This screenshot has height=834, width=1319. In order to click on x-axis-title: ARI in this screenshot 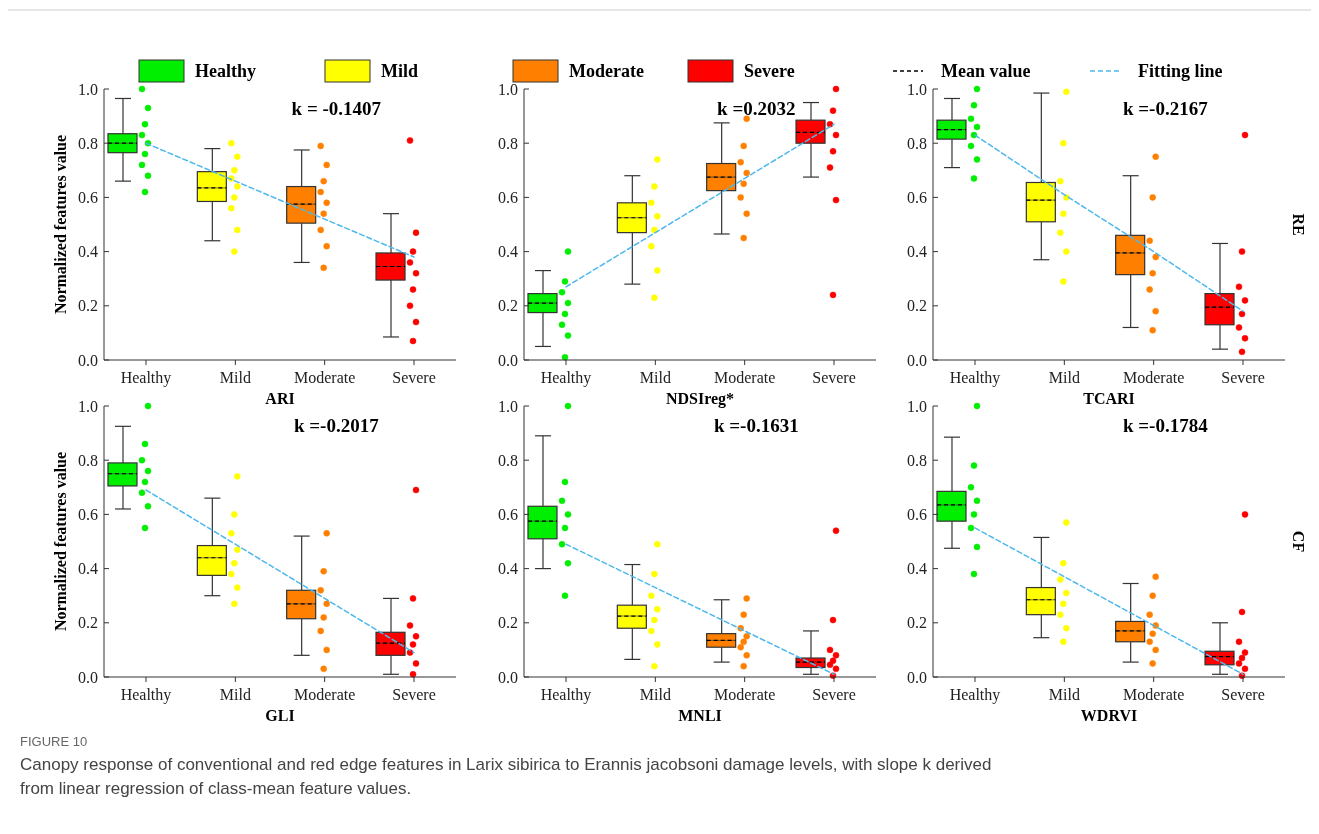, I will do `click(280, 398)`.